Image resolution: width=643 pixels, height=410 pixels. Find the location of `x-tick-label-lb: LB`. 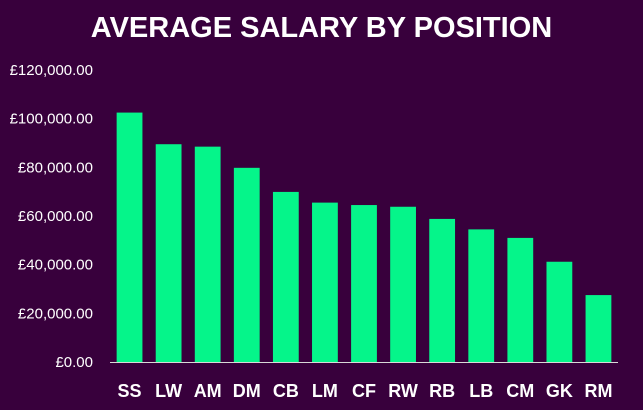

x-tick-label-lb: LB is located at coordinates (481, 391).